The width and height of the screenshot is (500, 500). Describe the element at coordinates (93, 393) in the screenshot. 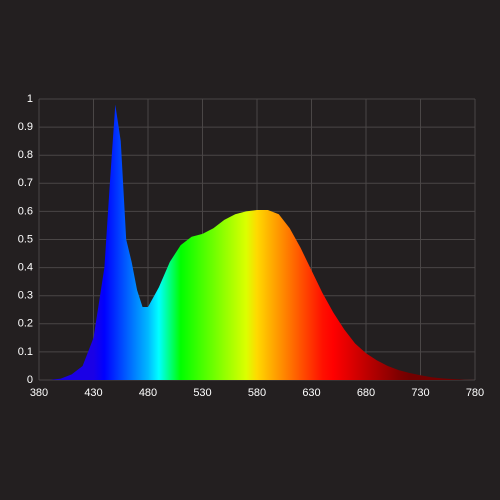

I see `x-tick-label: 430` at that location.